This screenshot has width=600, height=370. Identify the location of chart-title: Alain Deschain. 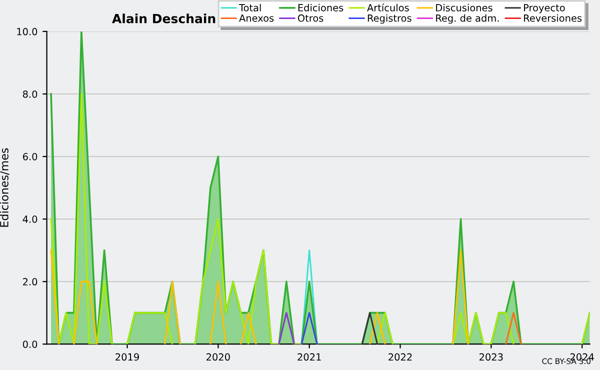
(164, 19).